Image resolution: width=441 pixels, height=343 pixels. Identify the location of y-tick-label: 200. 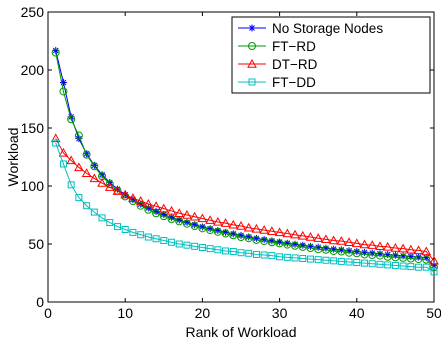
(33, 70).